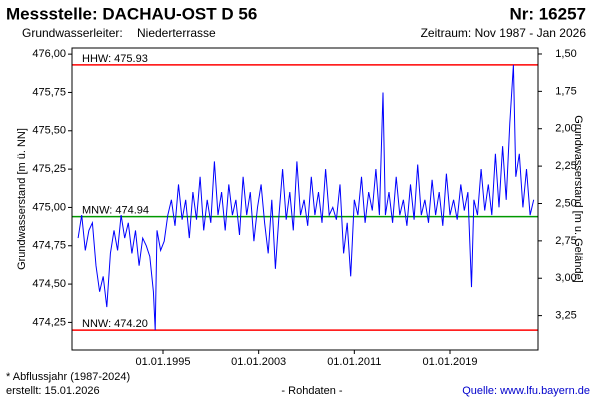 This screenshot has height=405, width=600. What do you see at coordinates (565, 316) in the screenshot?
I see `y2-tick-label: 3,25` at bounding box center [565, 316].